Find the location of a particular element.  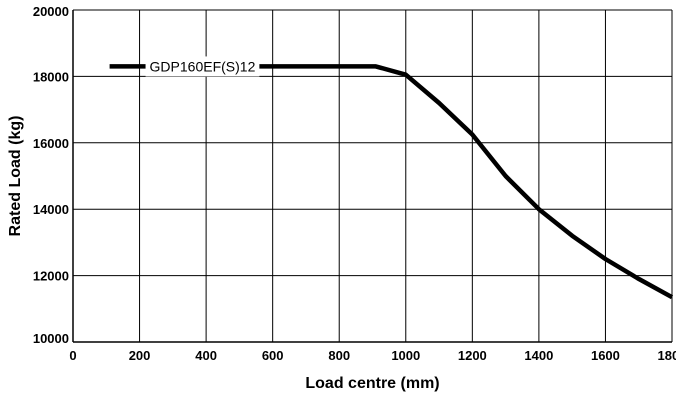

legend: GDP160EF(S)12 is located at coordinates (202, 66).